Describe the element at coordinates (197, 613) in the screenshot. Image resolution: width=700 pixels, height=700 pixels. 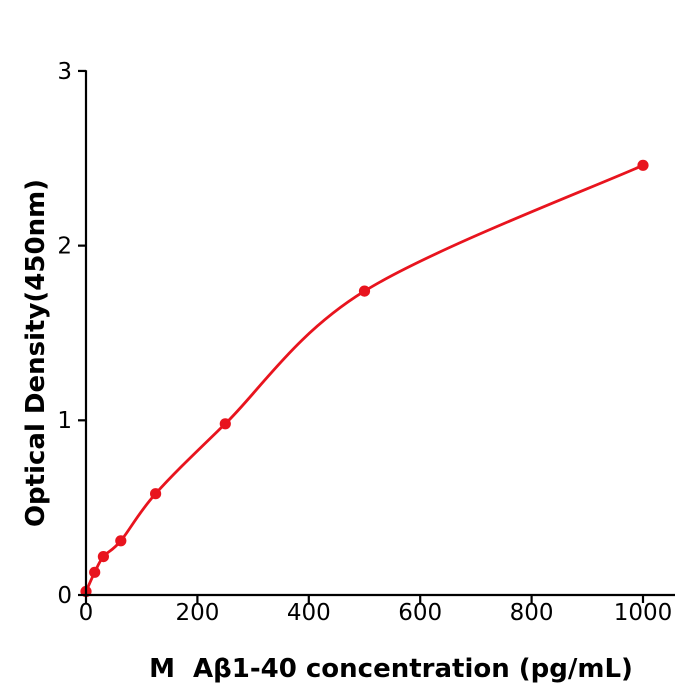
I see `x-tick-label: 200` at that location.